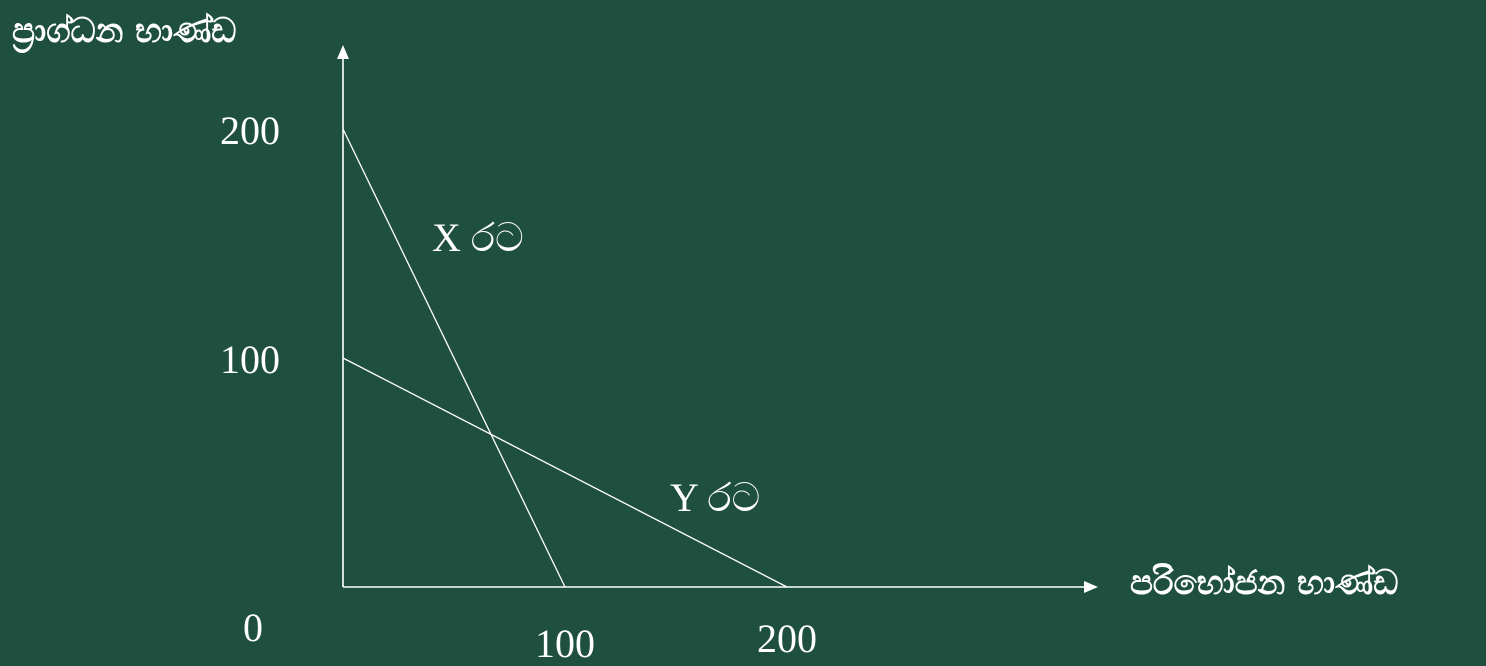  I want to click on x-tick-label-100: 100, so click(565, 643).